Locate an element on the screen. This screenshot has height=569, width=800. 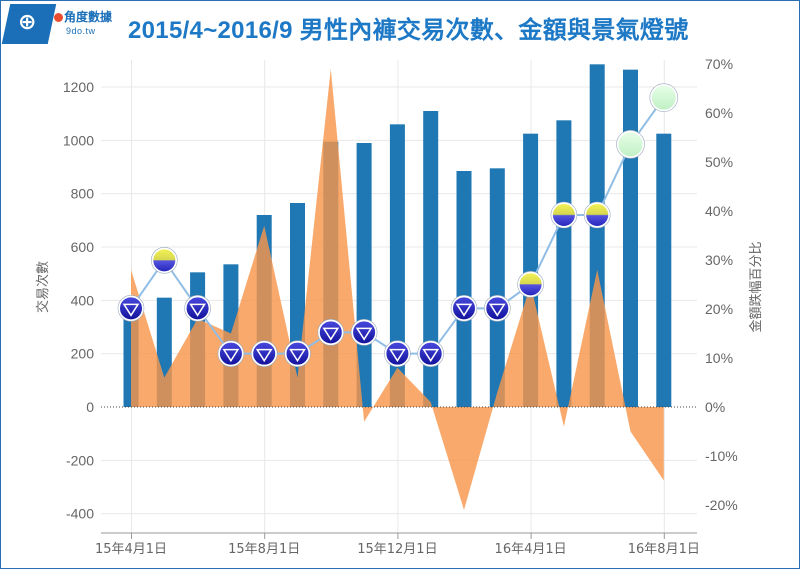
y-axis-left: -400 -200 0 200 400 600 800 1000 1200 is located at coordinates (78, 300).